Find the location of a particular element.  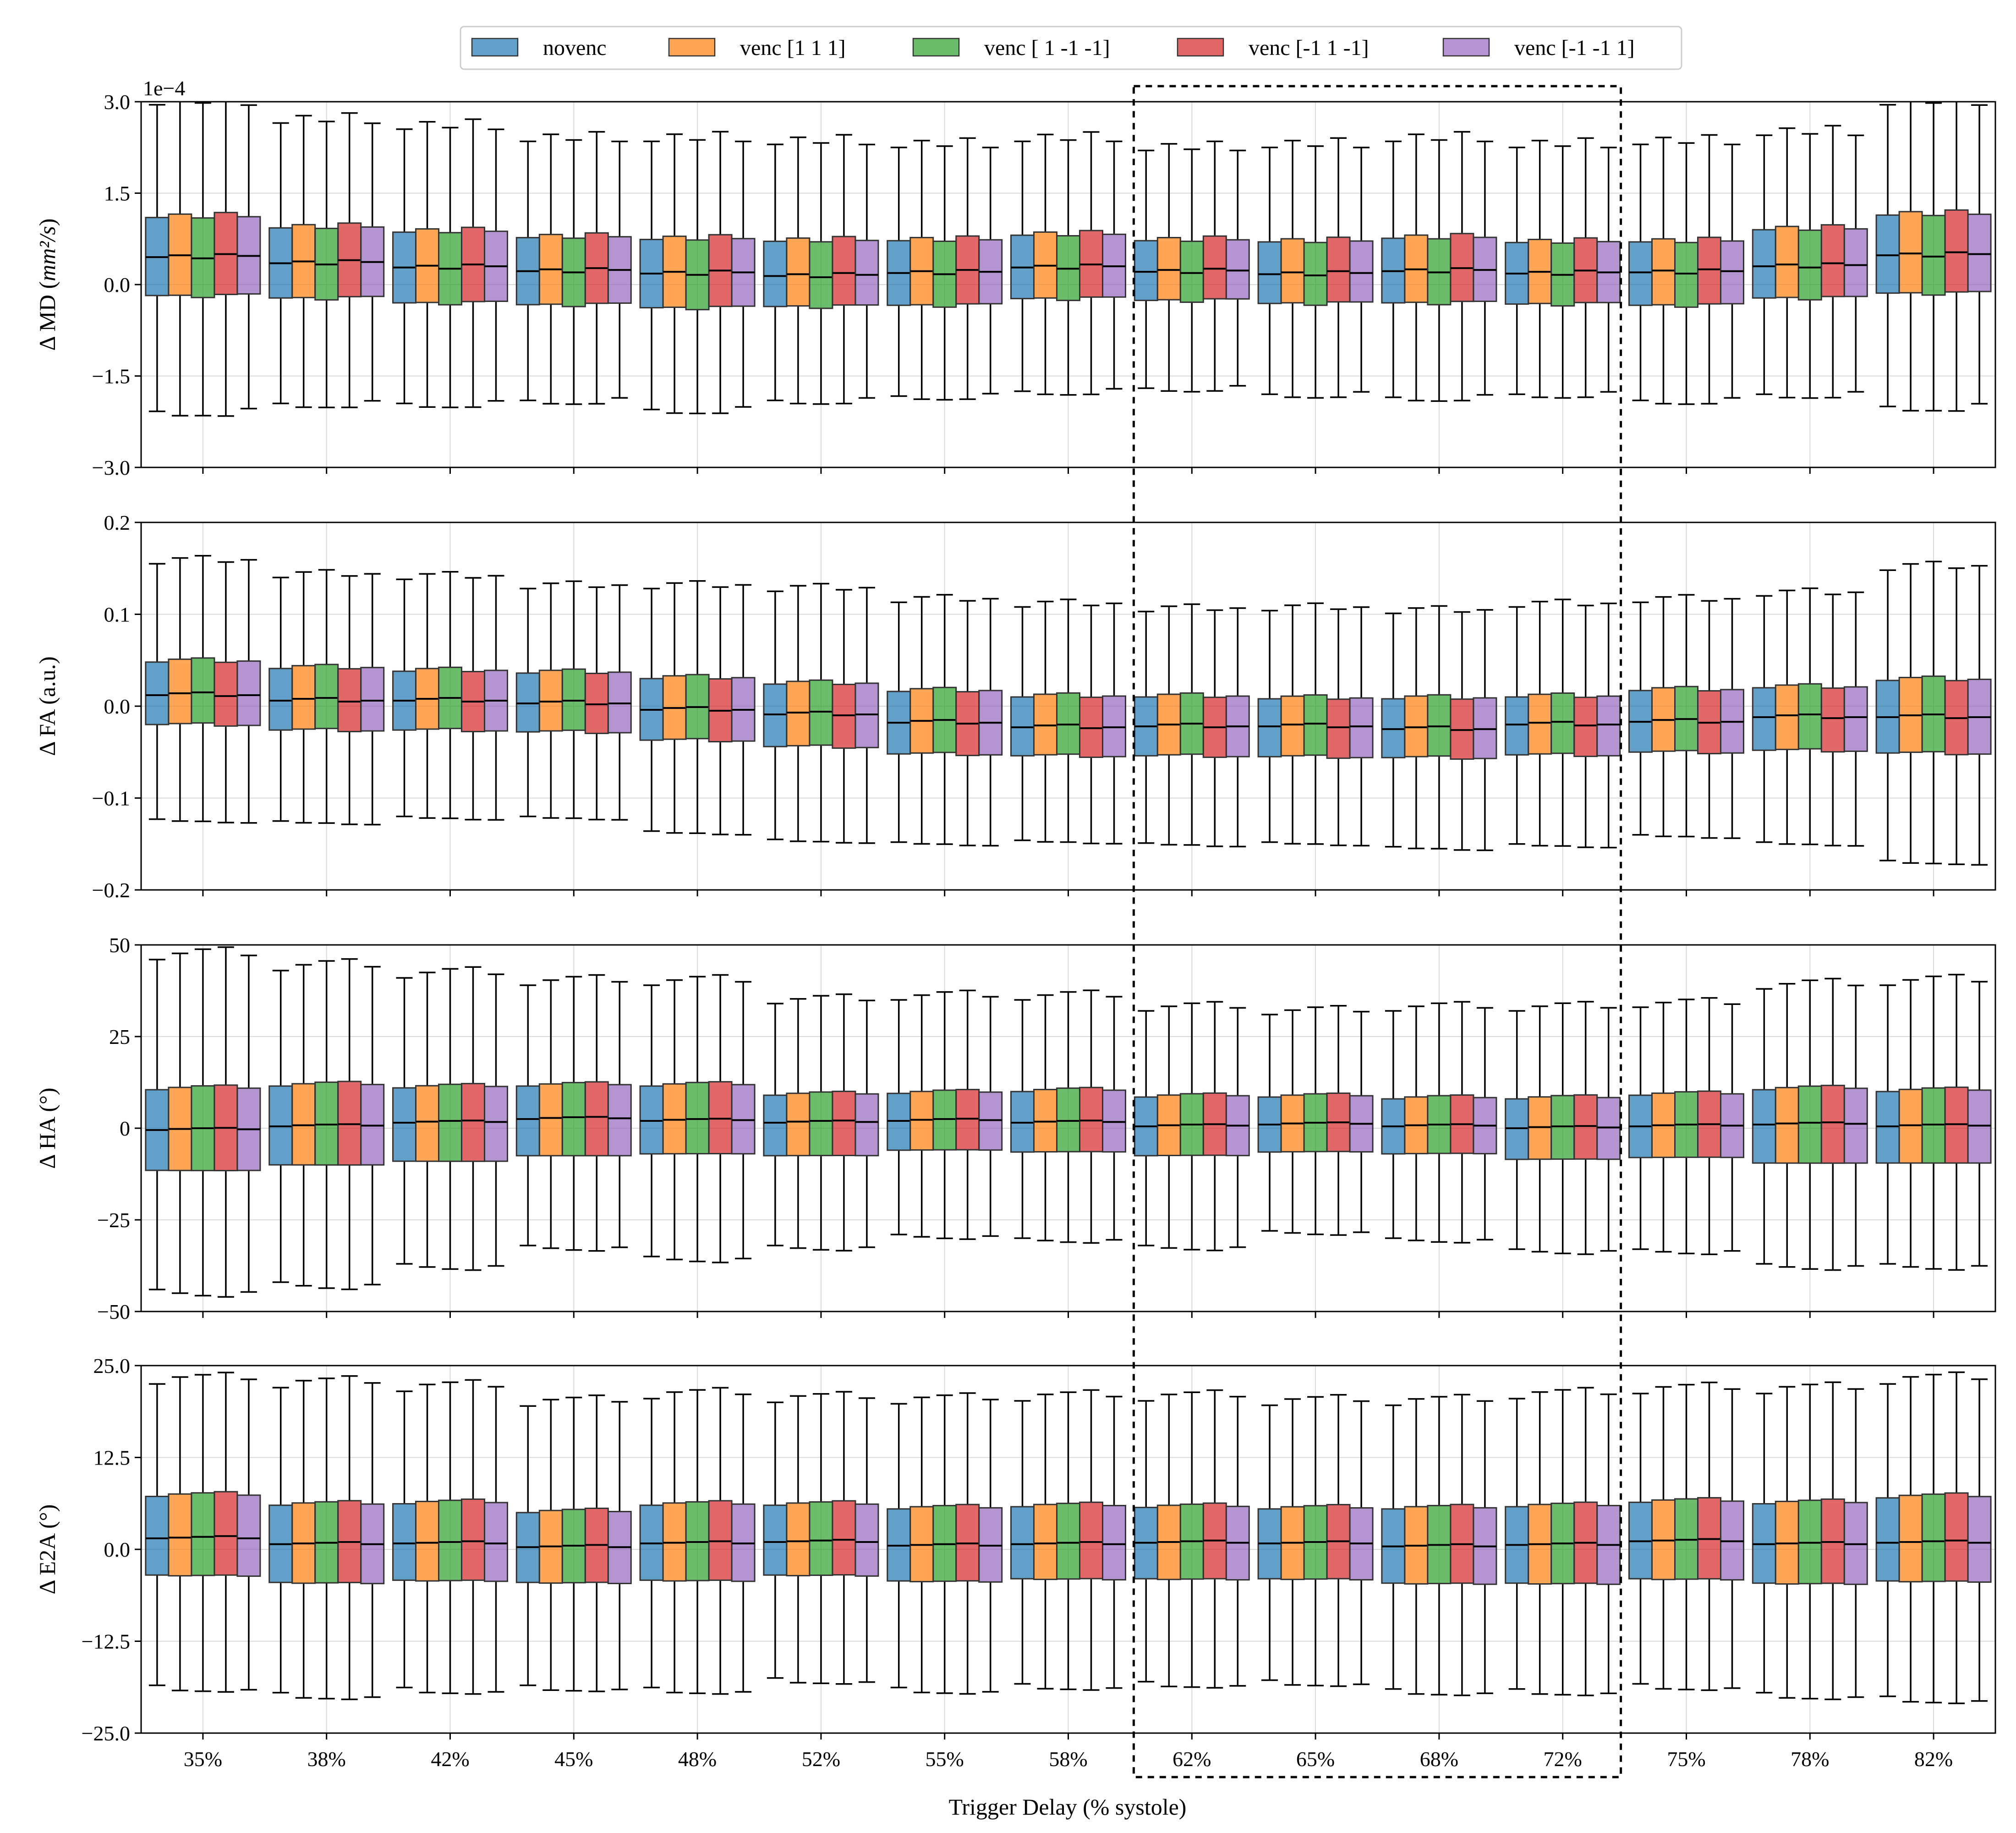

box-ha-58%-0 is located at coordinates (1022, 1119).